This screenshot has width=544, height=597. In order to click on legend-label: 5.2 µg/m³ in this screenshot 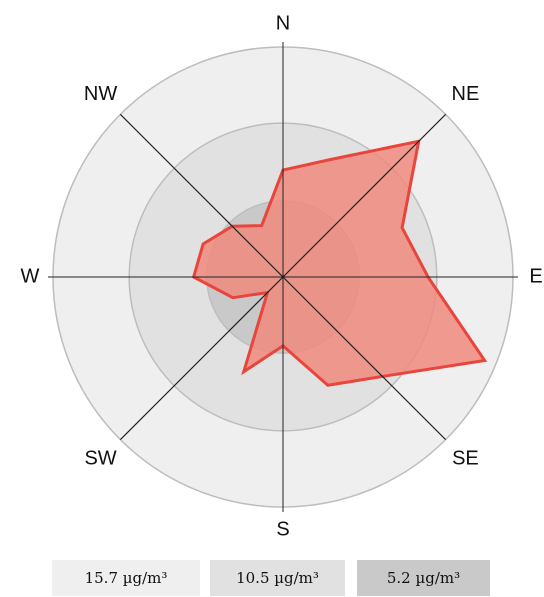, I will do `click(423, 578)`.